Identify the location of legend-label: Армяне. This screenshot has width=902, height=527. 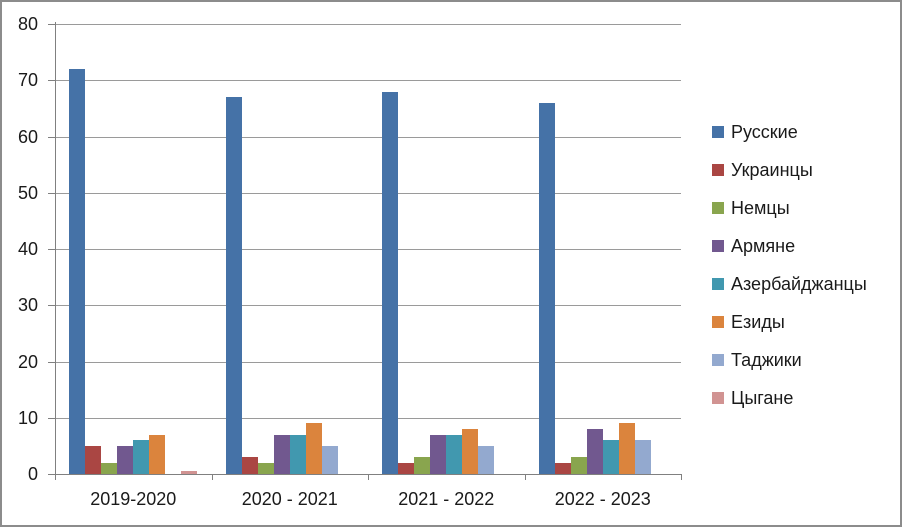
(763, 245).